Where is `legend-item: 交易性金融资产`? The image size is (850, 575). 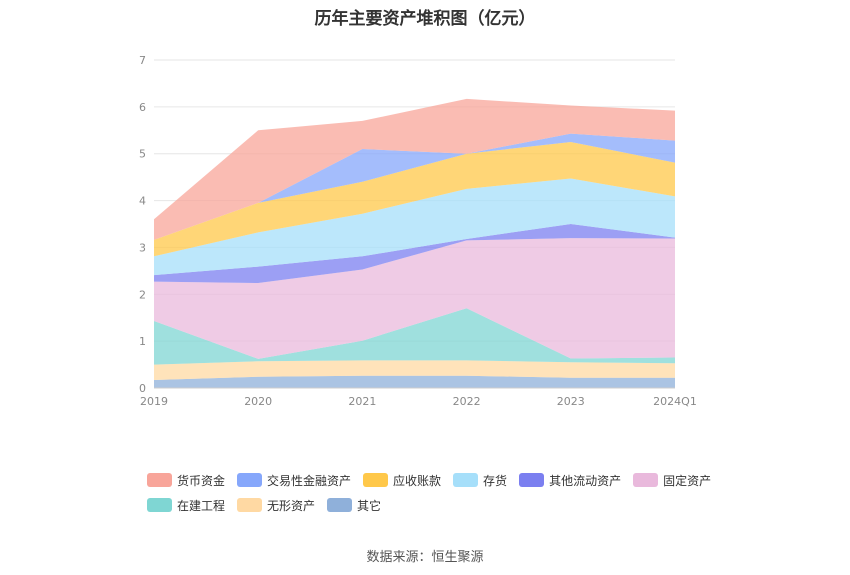 legend-item: 交易性金融资产 is located at coordinates (294, 480).